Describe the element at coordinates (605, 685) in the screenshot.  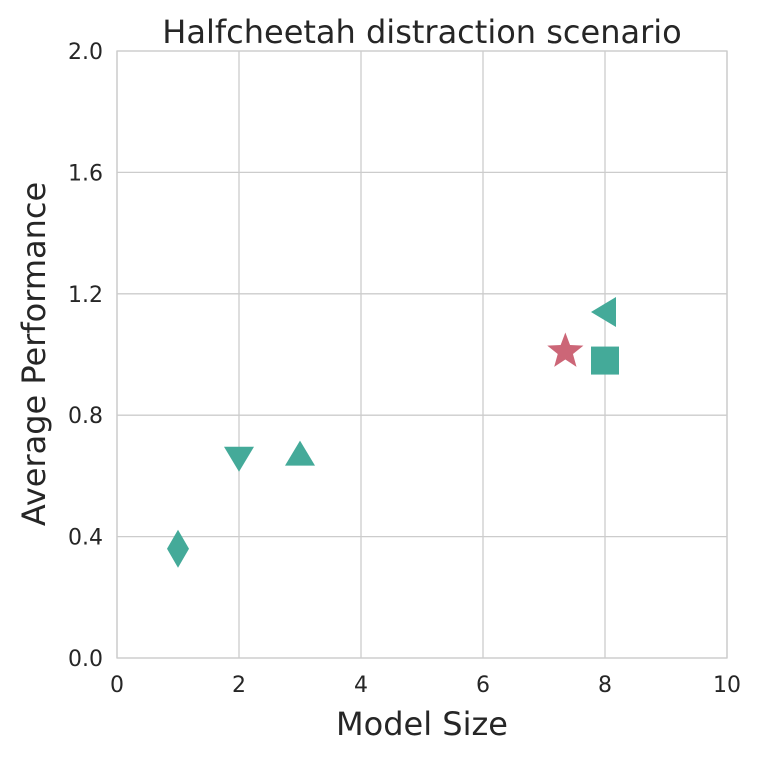
I see `x-tick-label: 8` at that location.